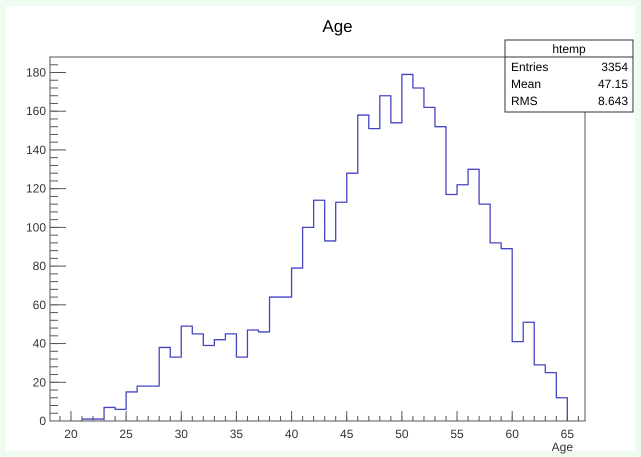 This screenshot has width=641, height=457. Describe the element at coordinates (337, 26) in the screenshot. I see `chart-title: Age` at that location.